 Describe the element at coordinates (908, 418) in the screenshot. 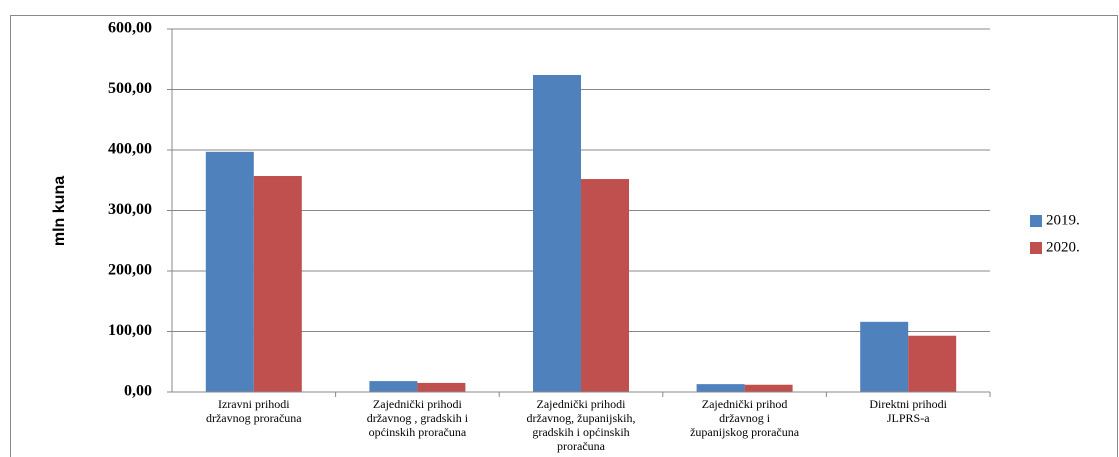

I see `x-tick-label: JLPRS-a` at that location.